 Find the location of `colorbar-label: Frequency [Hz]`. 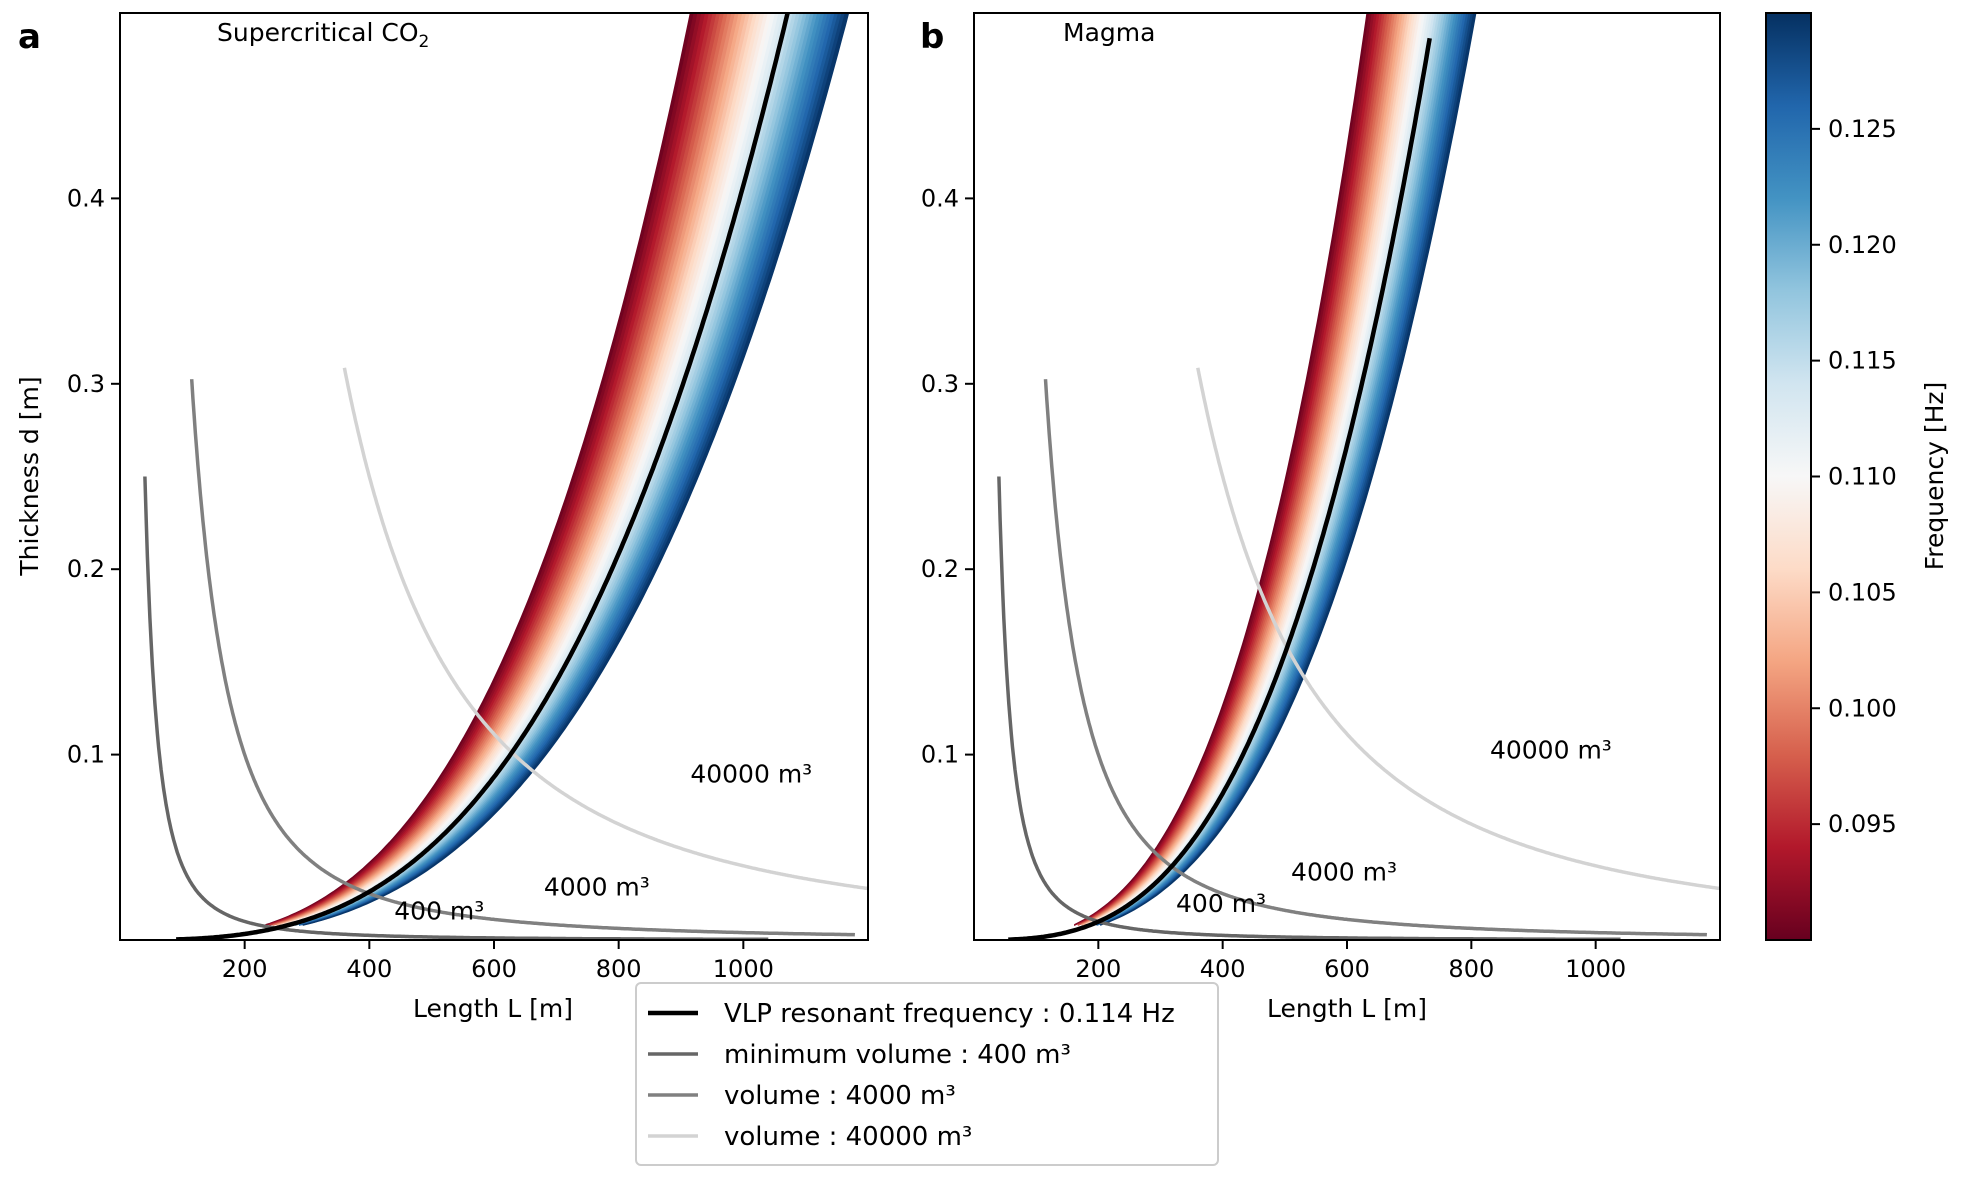

colorbar-label: Frequency [Hz] is located at coordinates (1934, 476).